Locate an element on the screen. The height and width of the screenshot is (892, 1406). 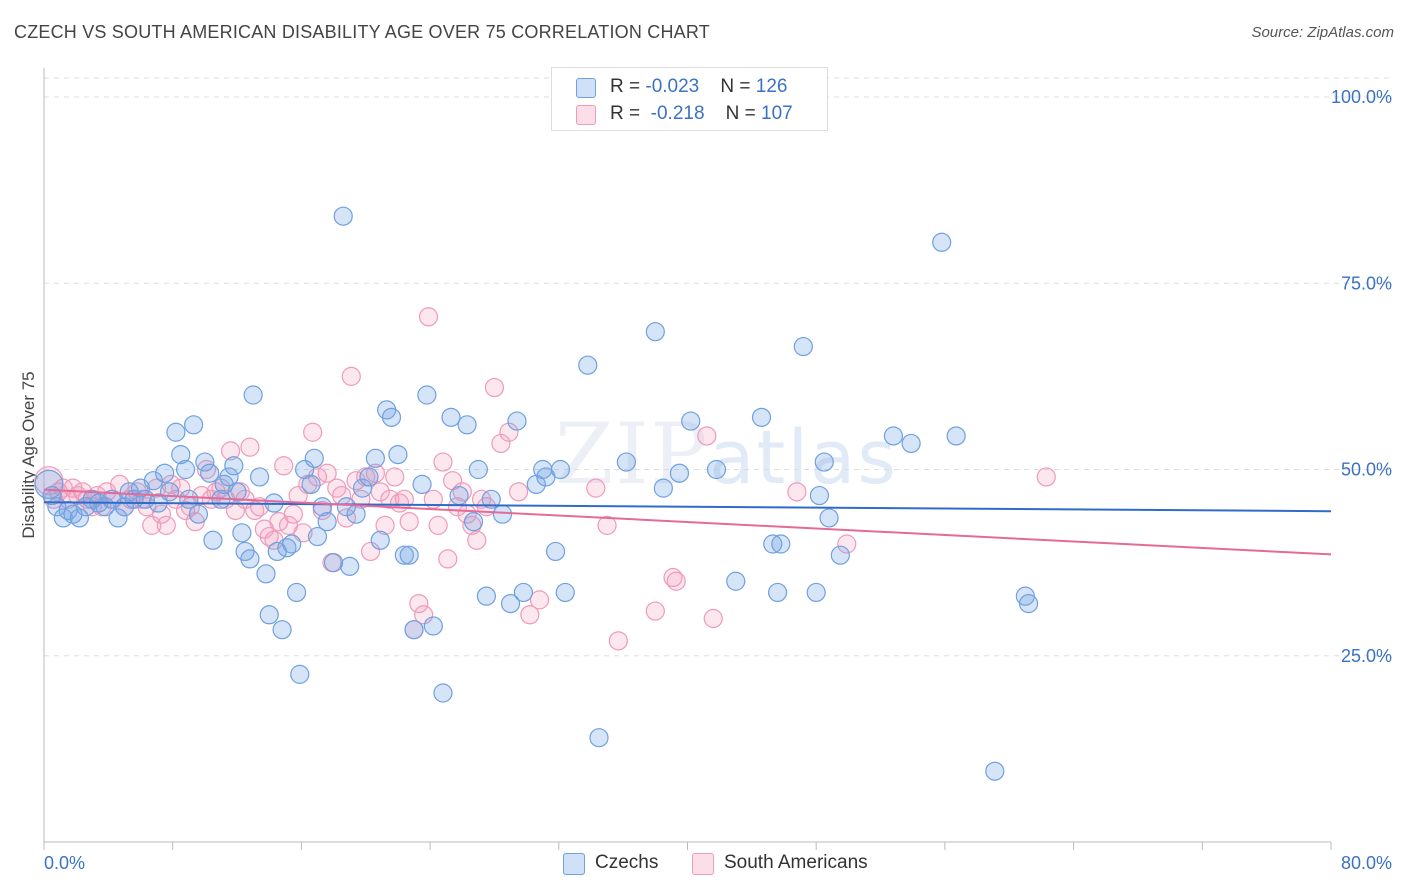
legend-r-value: -0.218 is located at coordinates (677, 113).